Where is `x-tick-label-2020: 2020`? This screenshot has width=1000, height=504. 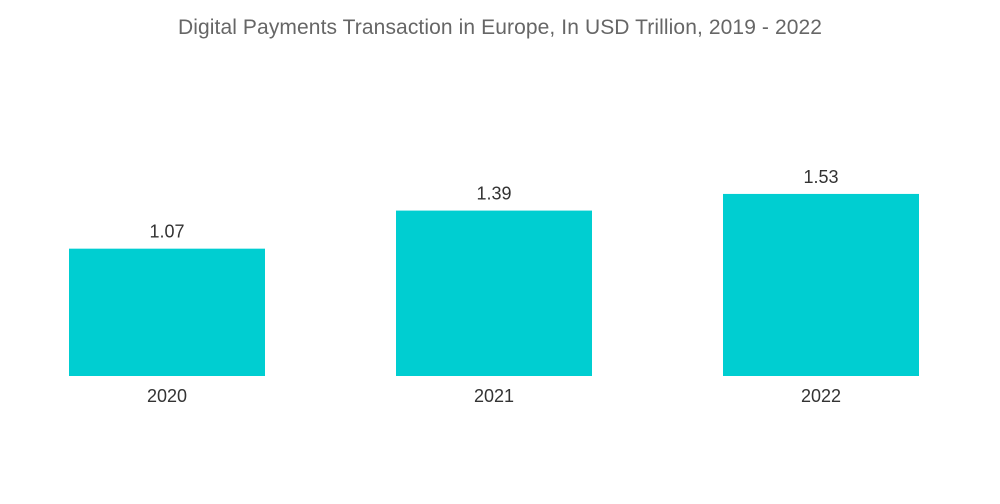
x-tick-label-2020: 2020 is located at coordinates (167, 396).